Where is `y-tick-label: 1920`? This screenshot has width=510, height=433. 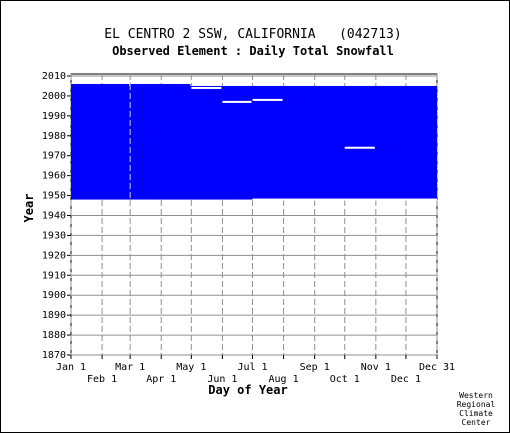 y-tick-label: 1920 is located at coordinates (54, 255).